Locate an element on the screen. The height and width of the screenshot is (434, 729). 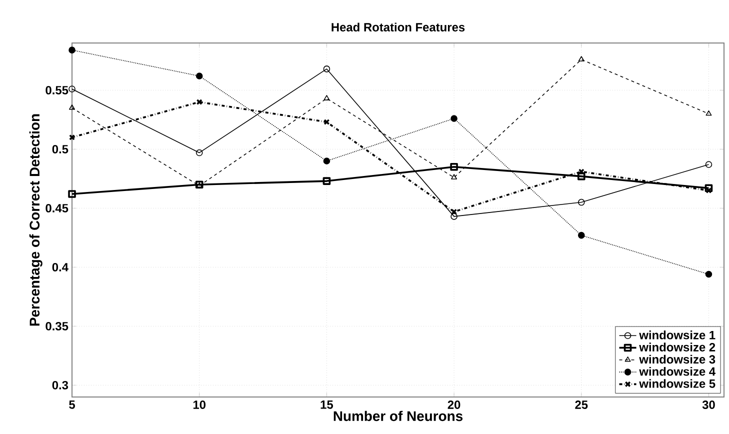
y-tick-label: 0.3 is located at coordinates (60, 385).